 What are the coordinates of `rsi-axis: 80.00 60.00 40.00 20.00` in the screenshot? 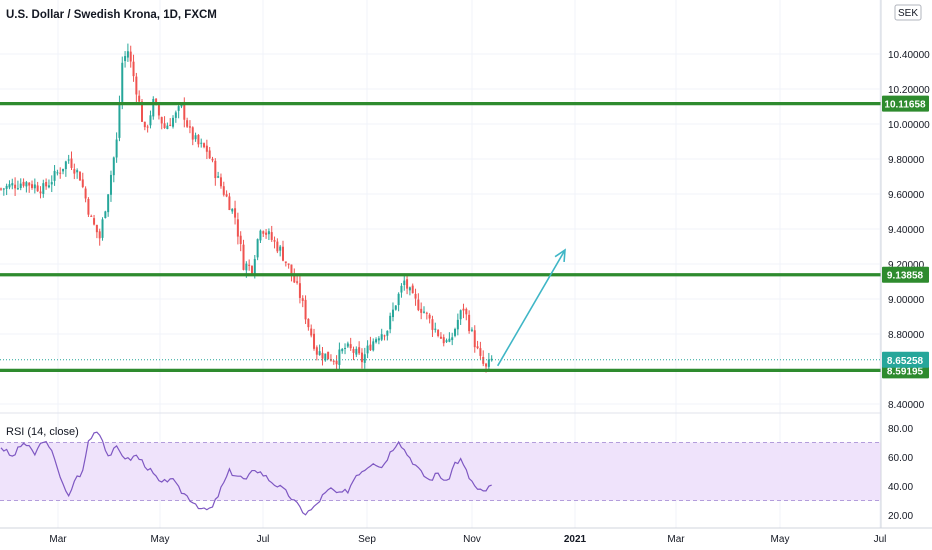 It's located at (900, 473).